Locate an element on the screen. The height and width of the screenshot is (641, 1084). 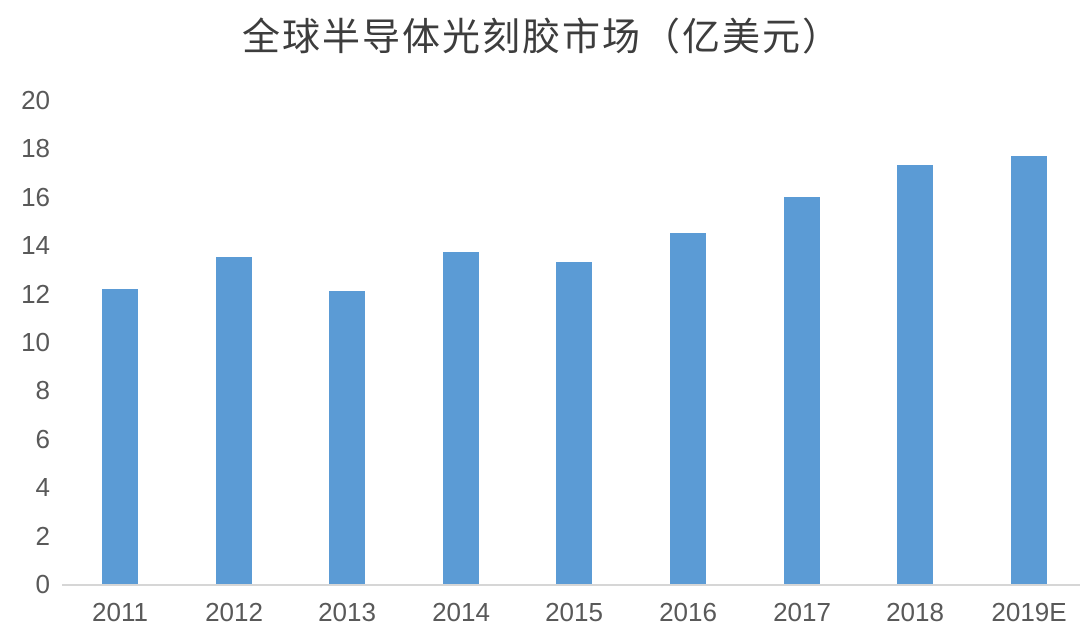
y-tick-label: 4 is located at coordinates (42, 487).